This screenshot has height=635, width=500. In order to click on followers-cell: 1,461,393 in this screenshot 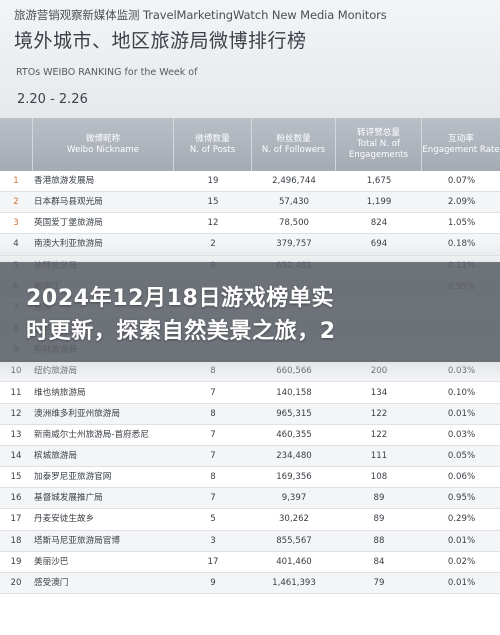, I will do `click(294, 582)`.